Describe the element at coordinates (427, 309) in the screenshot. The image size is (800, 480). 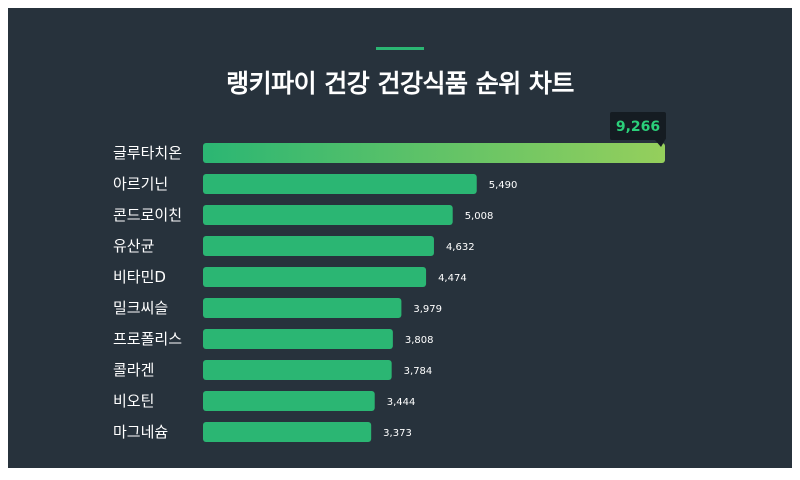
I see `value-label: 3,979` at that location.